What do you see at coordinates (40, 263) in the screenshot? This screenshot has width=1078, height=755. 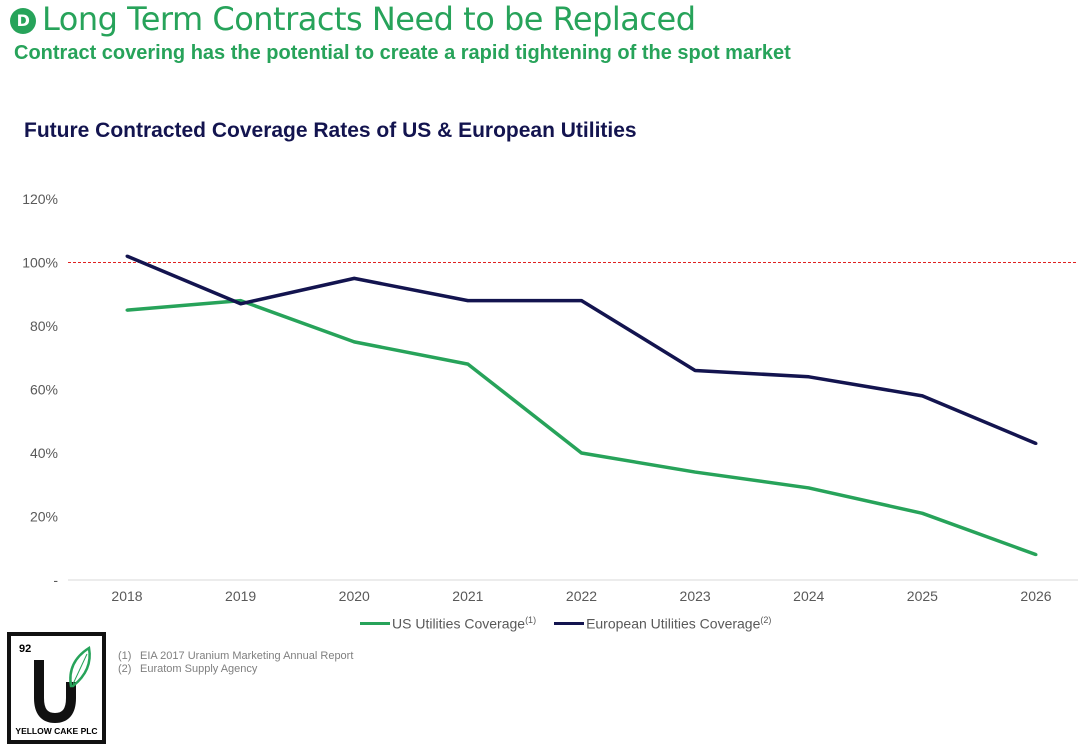 I see `y-tick-label: 100%` at bounding box center [40, 263].